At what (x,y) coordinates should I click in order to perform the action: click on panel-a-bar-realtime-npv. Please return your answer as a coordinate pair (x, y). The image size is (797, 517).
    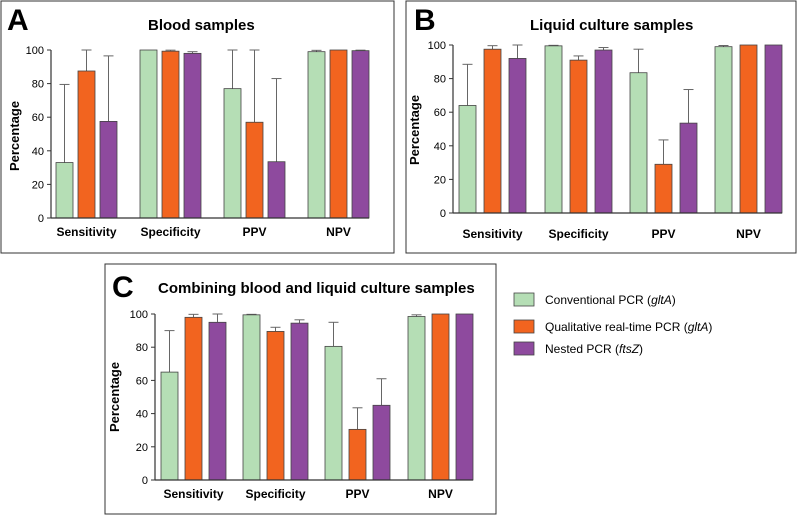
    Looking at the image, I should click on (338, 134).